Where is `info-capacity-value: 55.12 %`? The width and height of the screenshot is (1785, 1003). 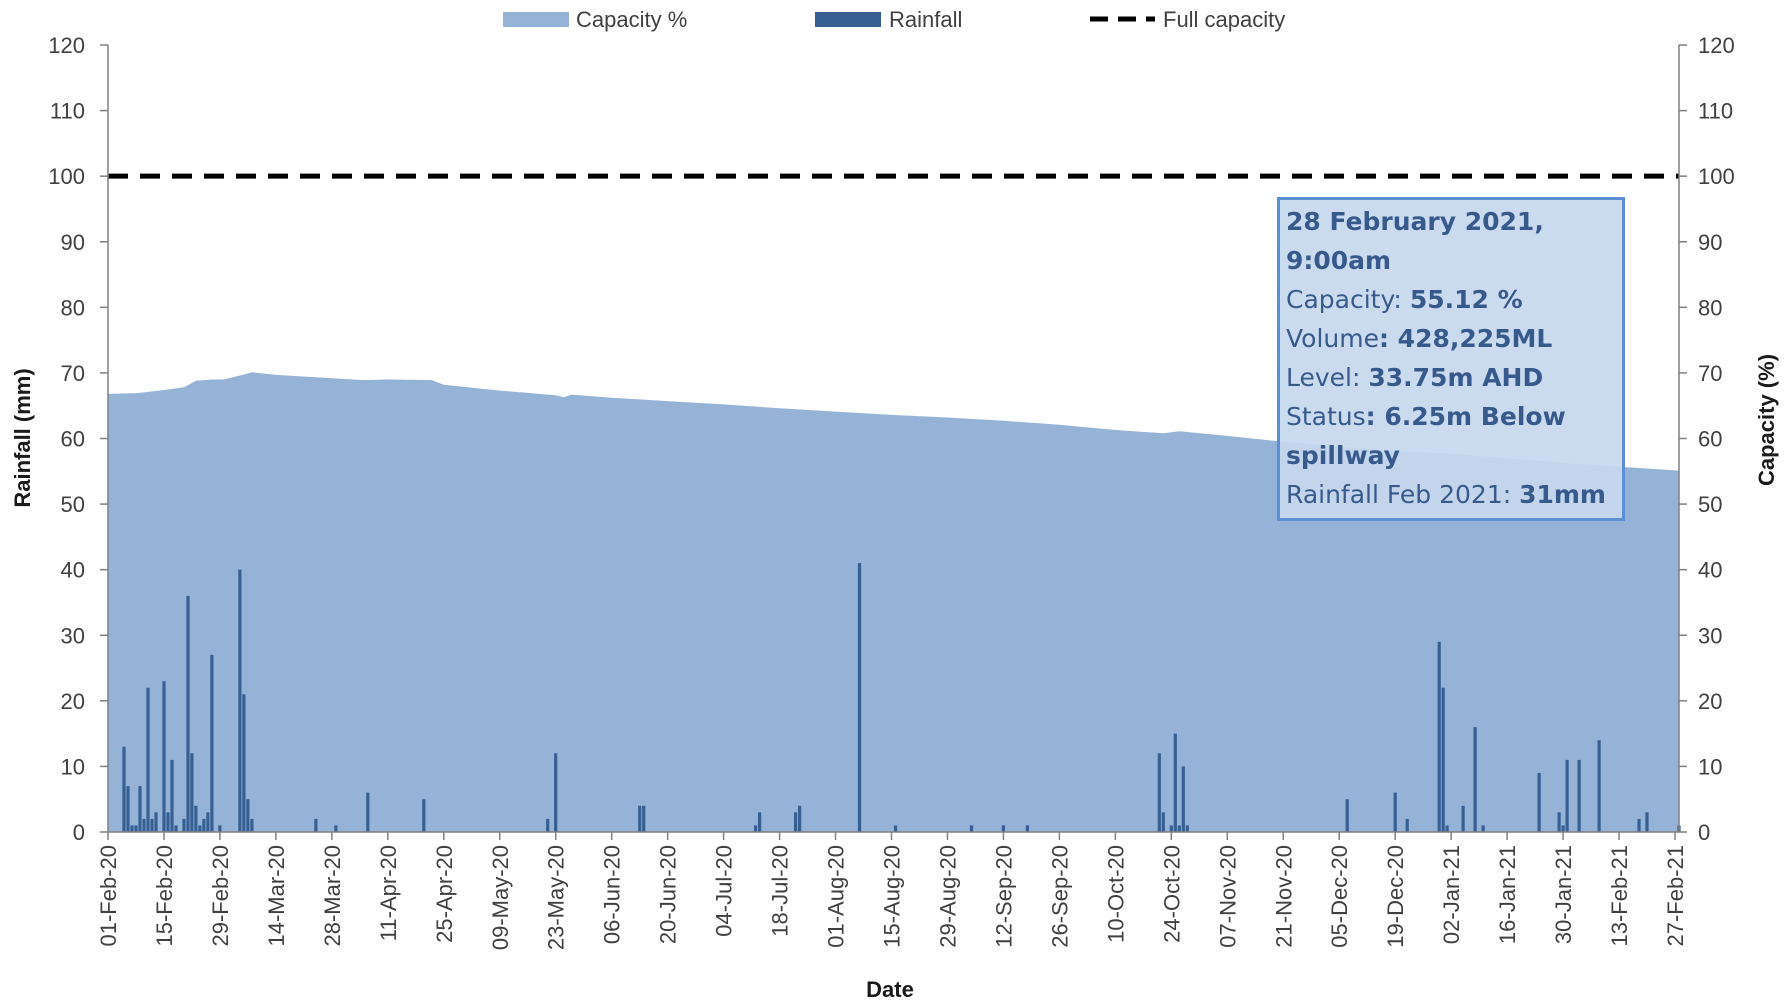
info-capacity-value: 55.12 % is located at coordinates (1466, 299).